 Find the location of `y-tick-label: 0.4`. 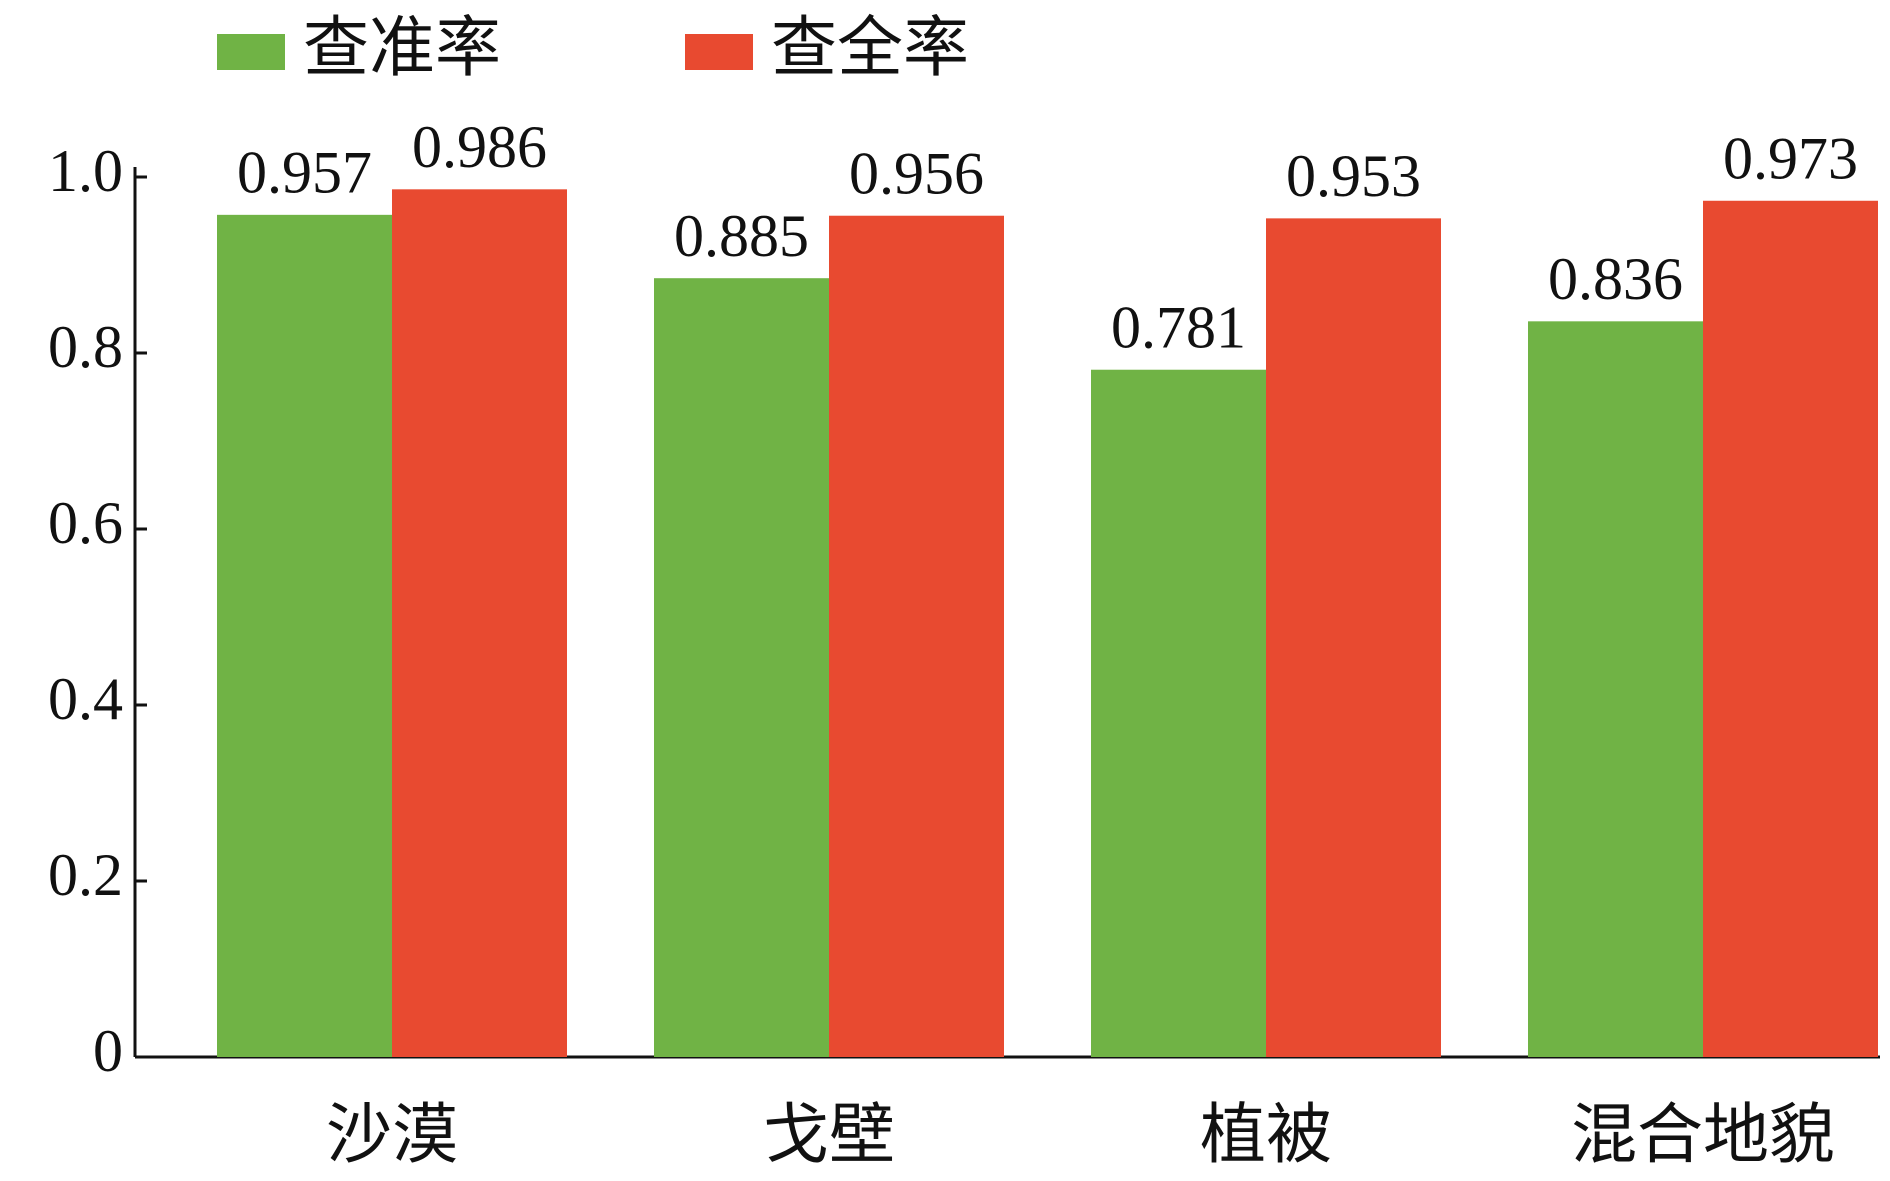

y-tick-label: 0.4 is located at coordinates (85, 699).